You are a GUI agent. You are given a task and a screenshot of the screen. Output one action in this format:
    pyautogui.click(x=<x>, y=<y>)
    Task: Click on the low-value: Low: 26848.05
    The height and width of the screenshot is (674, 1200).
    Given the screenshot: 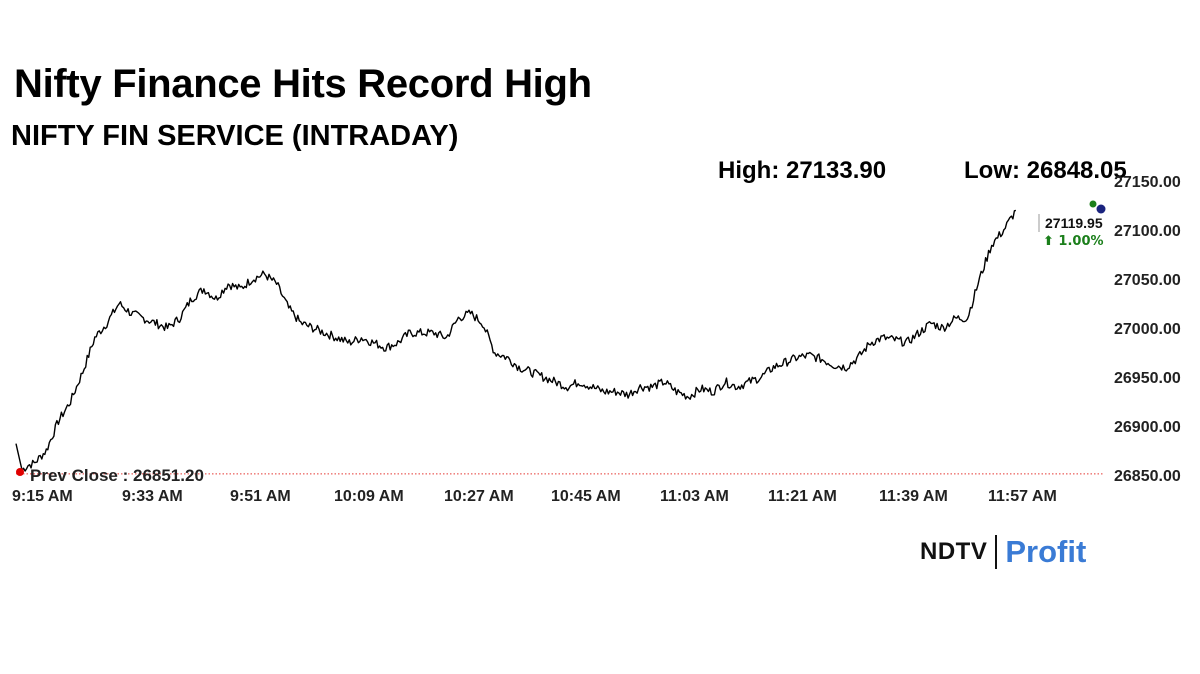 What is the action you would take?
    pyautogui.click(x=1045, y=170)
    